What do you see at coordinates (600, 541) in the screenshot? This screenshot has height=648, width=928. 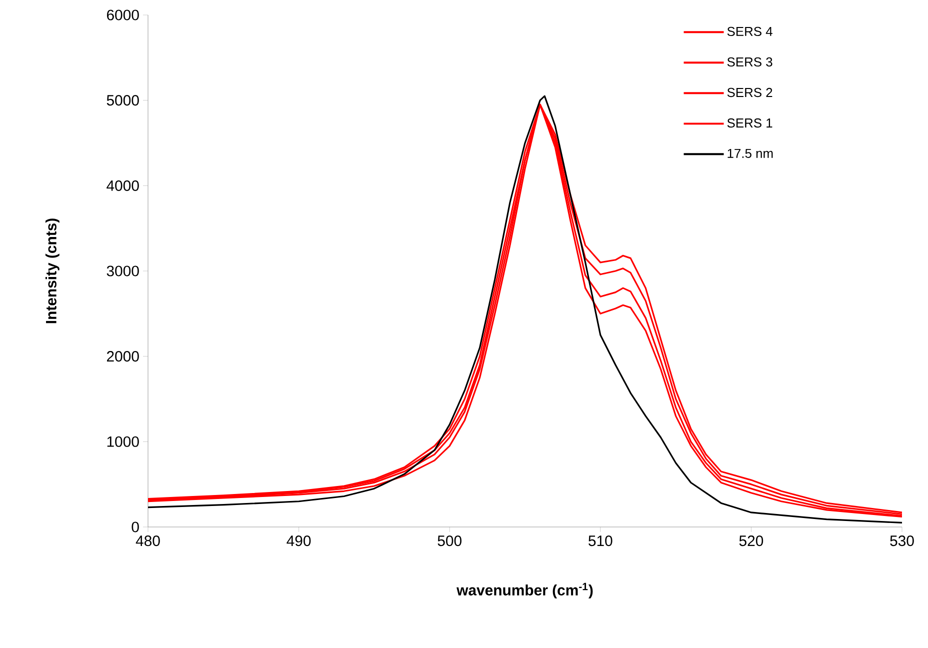 I see `x-tick-label: 510` at bounding box center [600, 541].